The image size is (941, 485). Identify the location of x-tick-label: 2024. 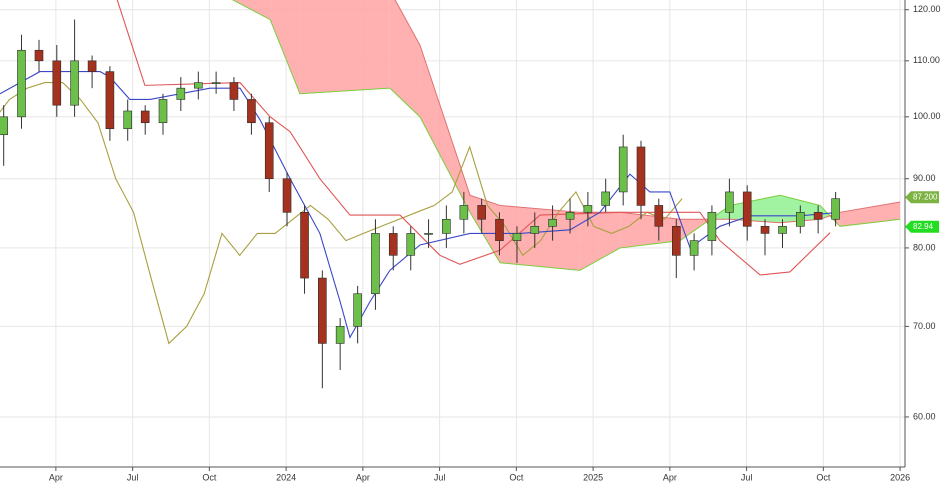
(286, 477).